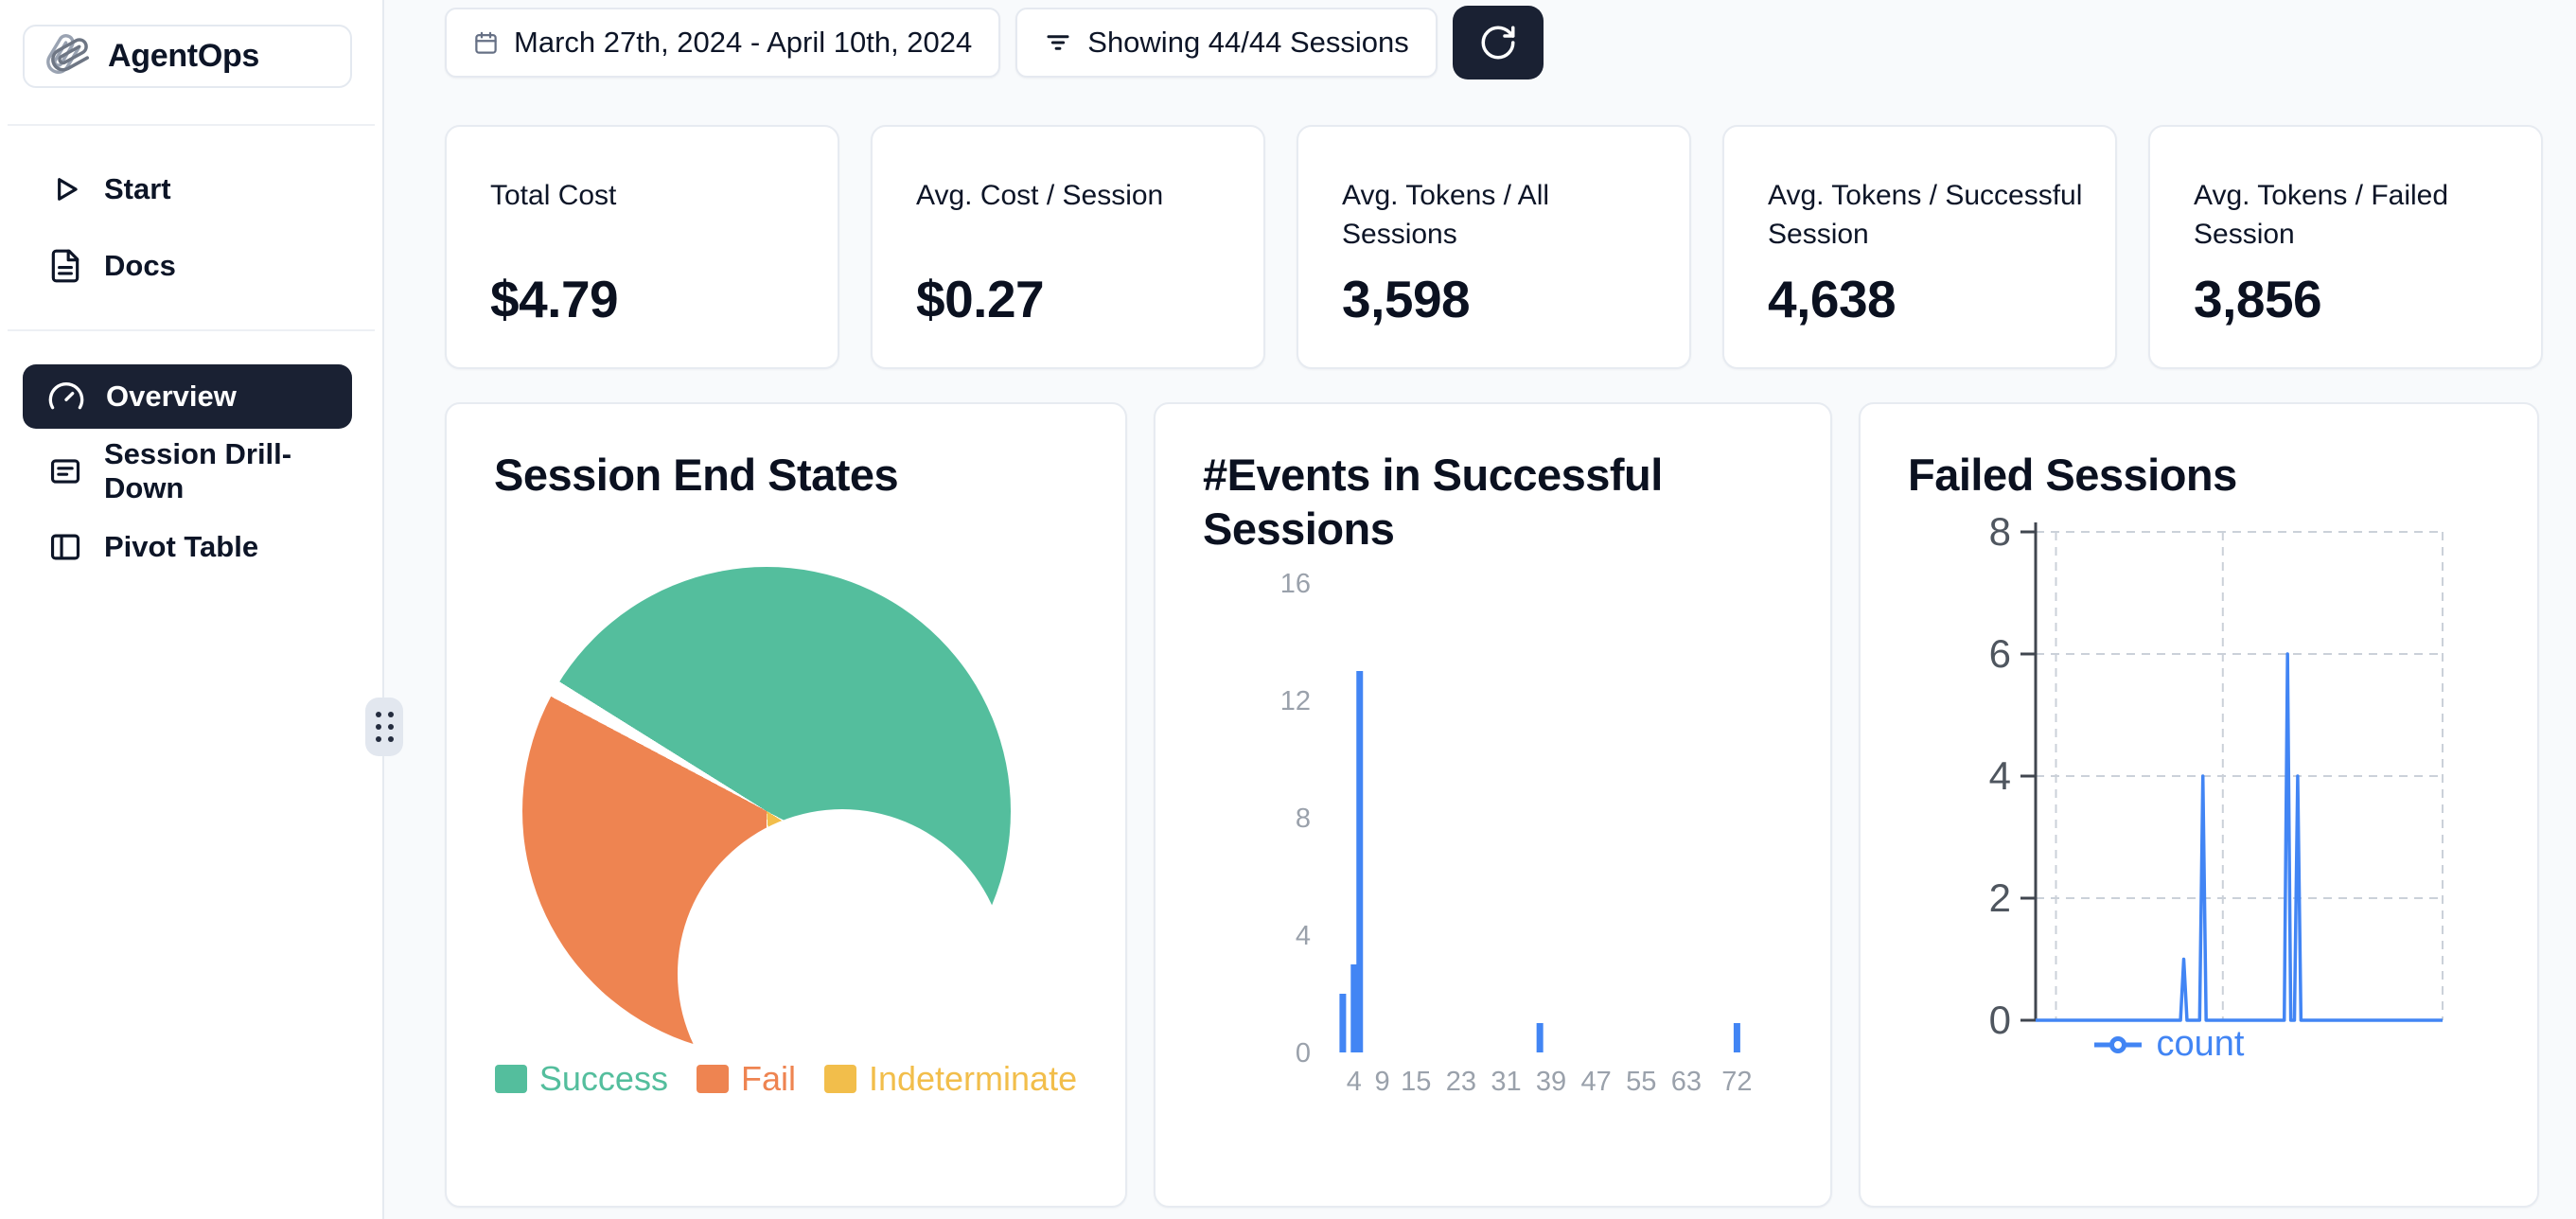  What do you see at coordinates (1068, 247) in the screenshot?
I see `stat-card-avg-cost-session: Avg. Cost / Session $0.27` at bounding box center [1068, 247].